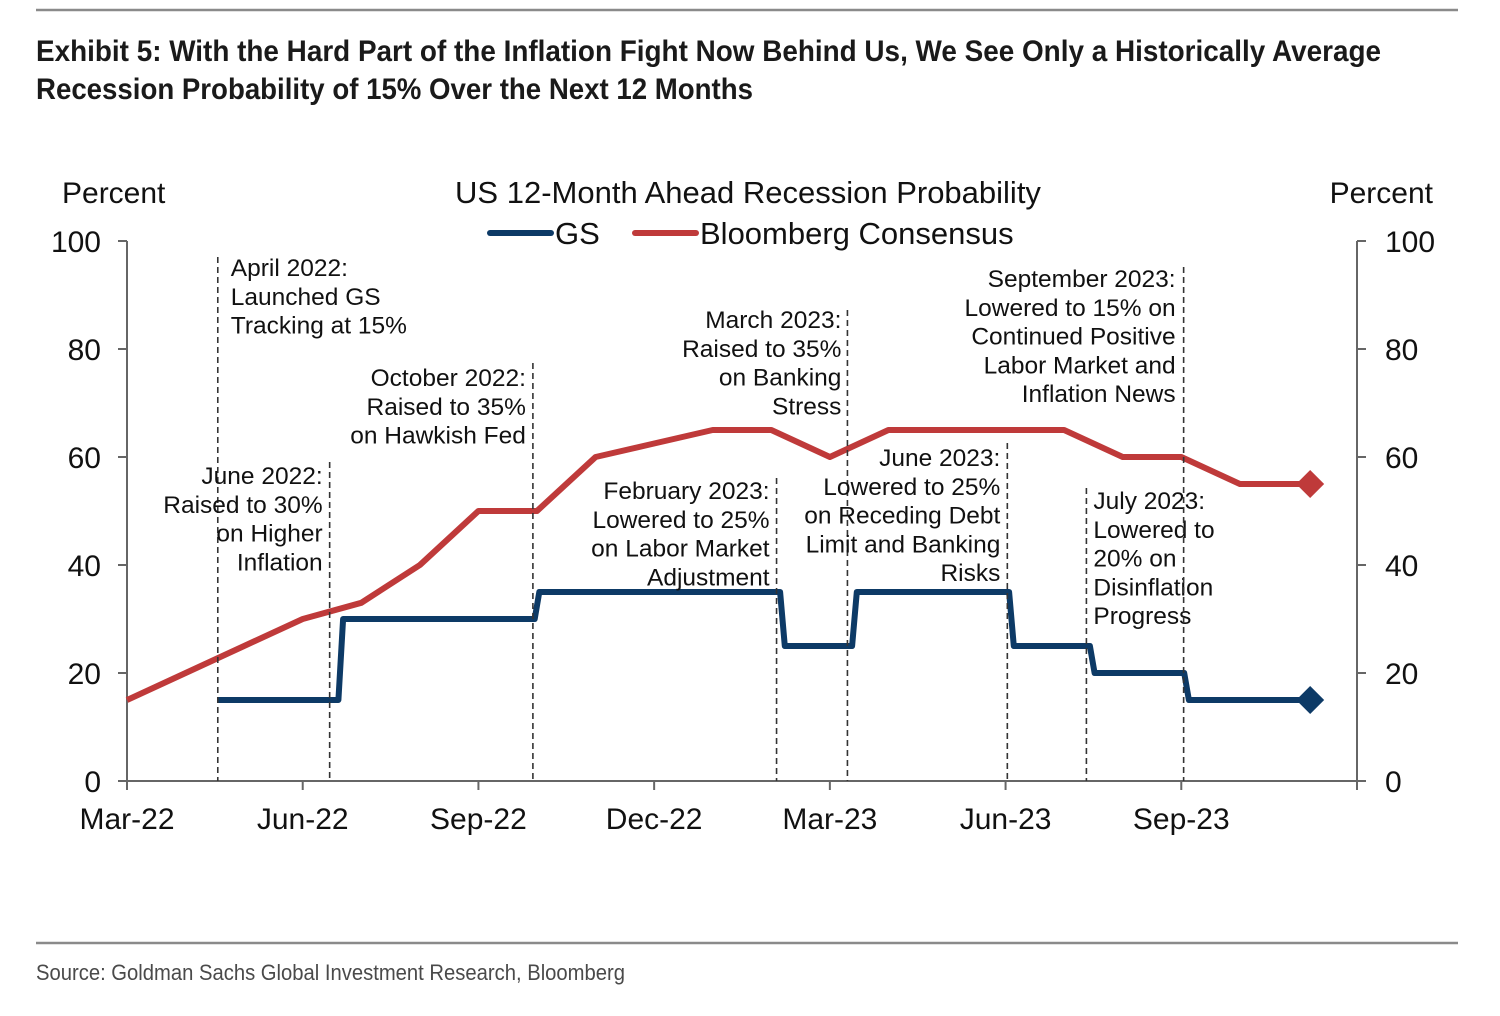 Image resolution: width=1500 pixels, height=1016 pixels. What do you see at coordinates (1099, 394) in the screenshot?
I see `annotation-text-line: Inflation News` at bounding box center [1099, 394].